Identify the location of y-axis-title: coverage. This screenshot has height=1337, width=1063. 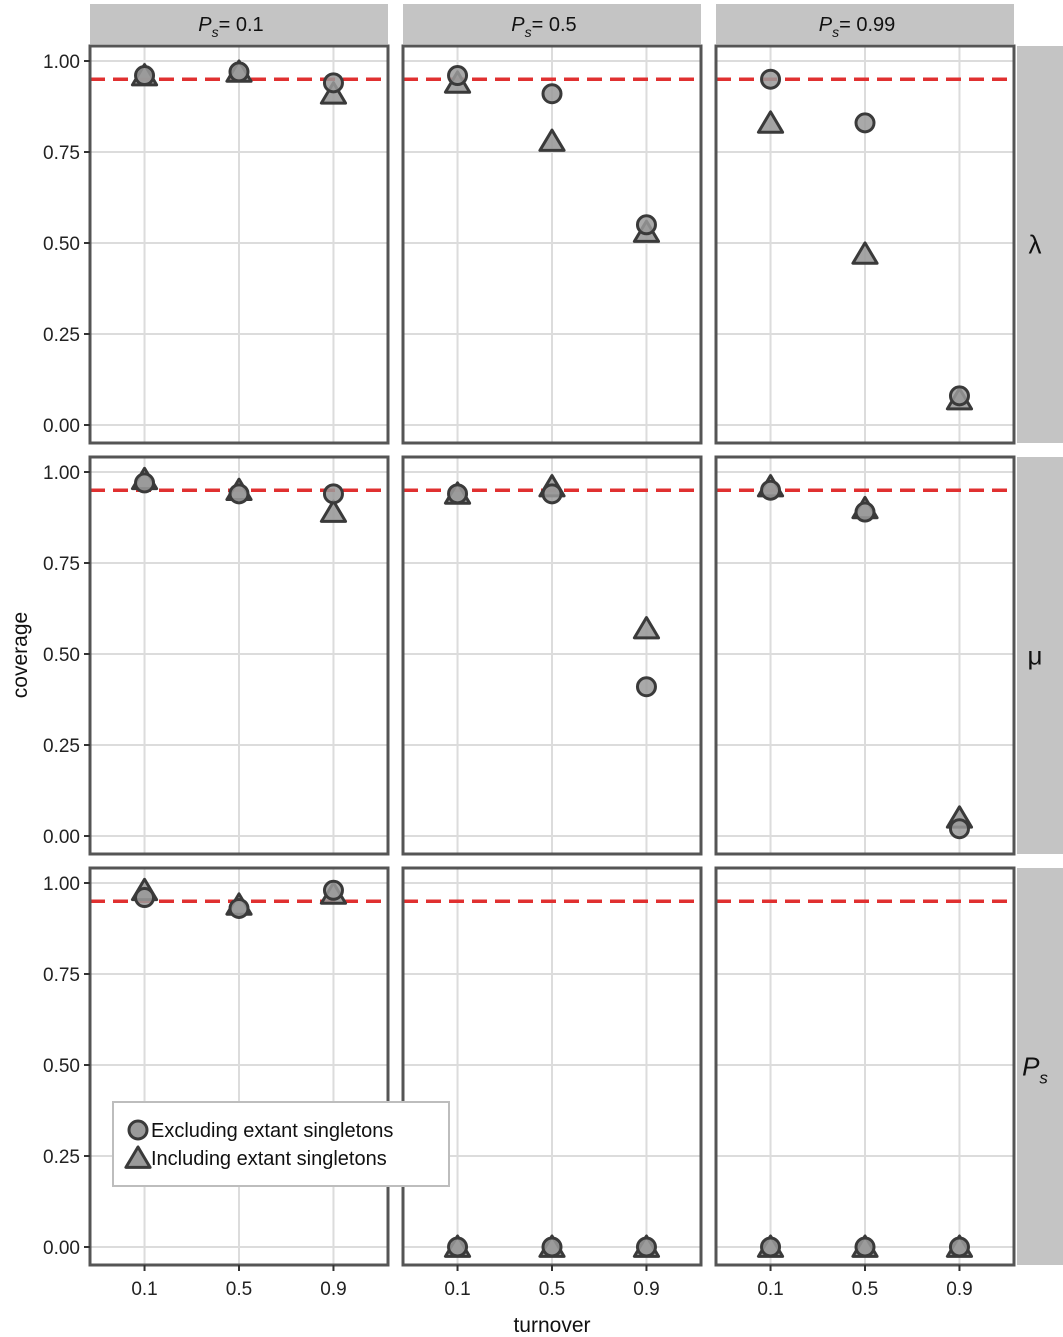
(20, 655).